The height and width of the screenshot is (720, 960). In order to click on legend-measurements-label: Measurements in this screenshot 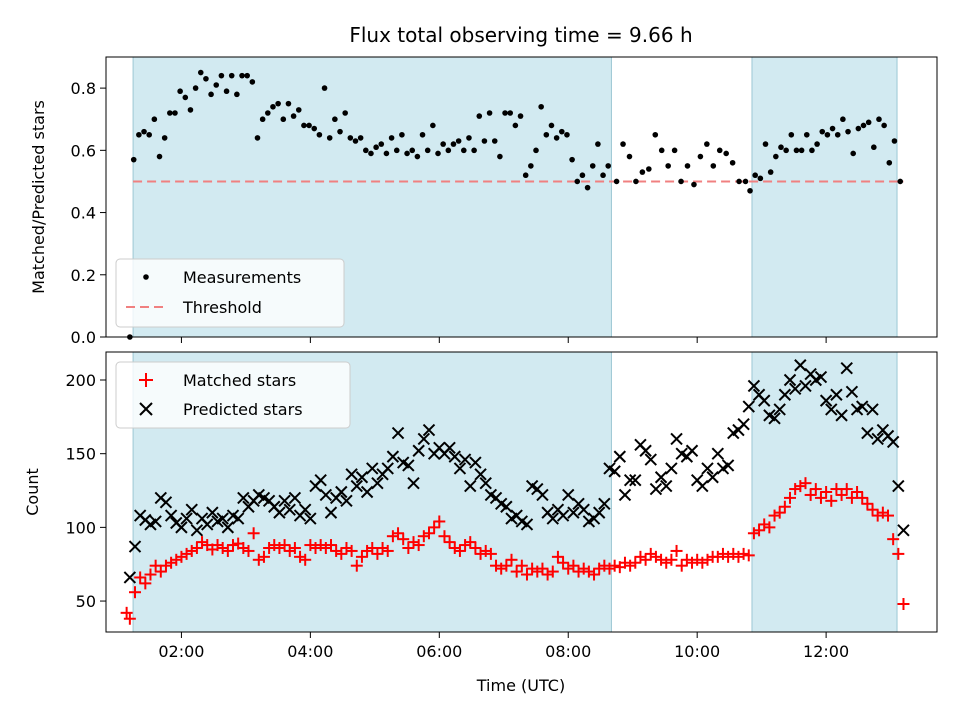, I will do `click(242, 277)`.